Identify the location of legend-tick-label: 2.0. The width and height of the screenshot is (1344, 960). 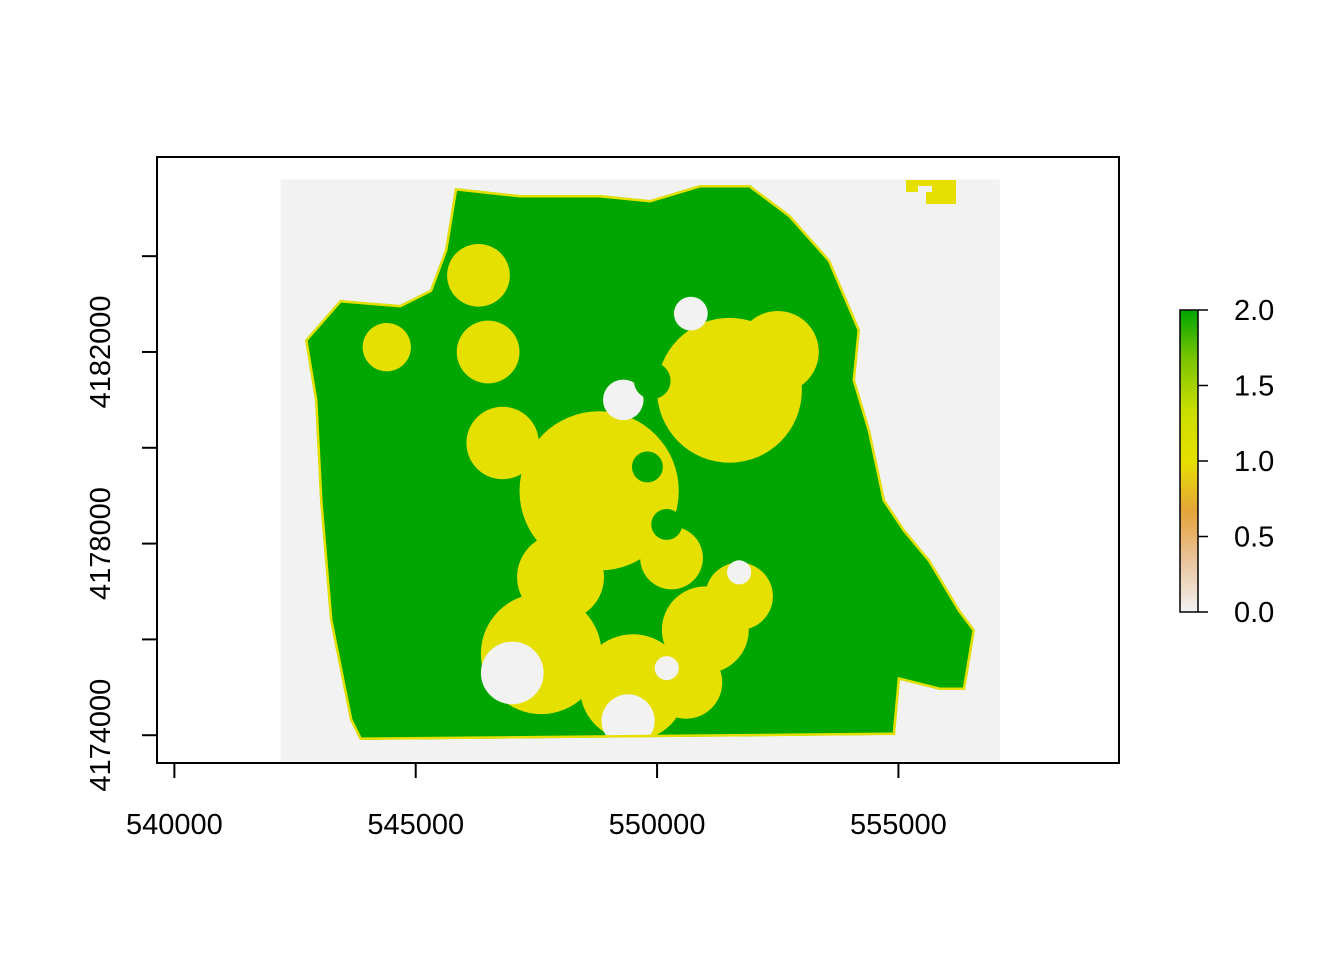
(1254, 311).